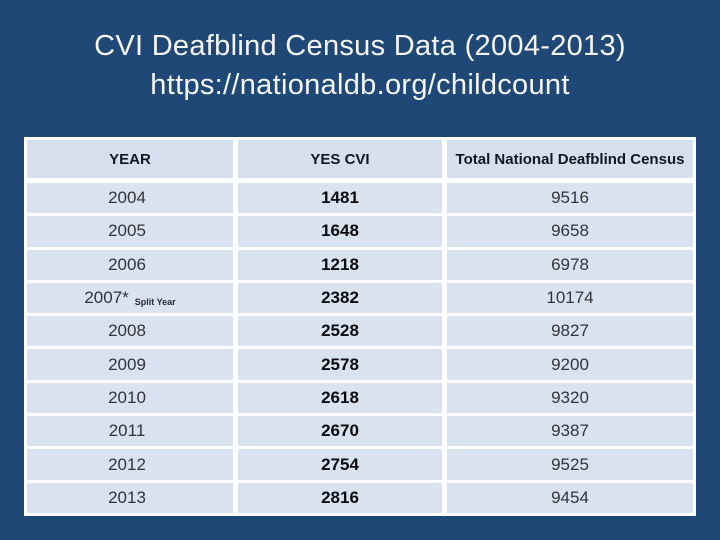 The width and height of the screenshot is (720, 540). I want to click on year-value: 2005, so click(127, 231).